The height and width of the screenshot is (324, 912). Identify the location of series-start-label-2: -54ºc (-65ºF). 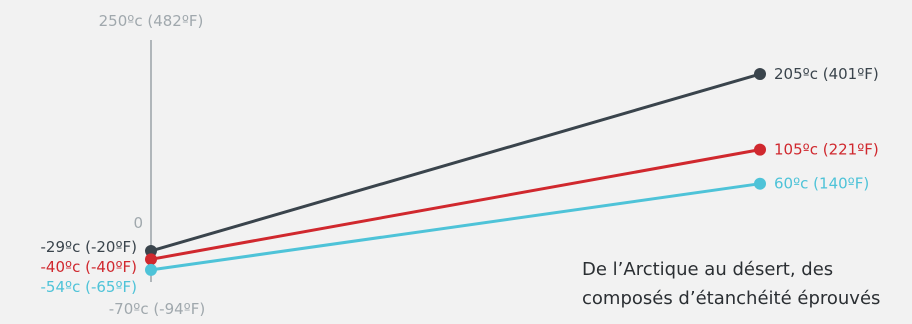
(89, 287).